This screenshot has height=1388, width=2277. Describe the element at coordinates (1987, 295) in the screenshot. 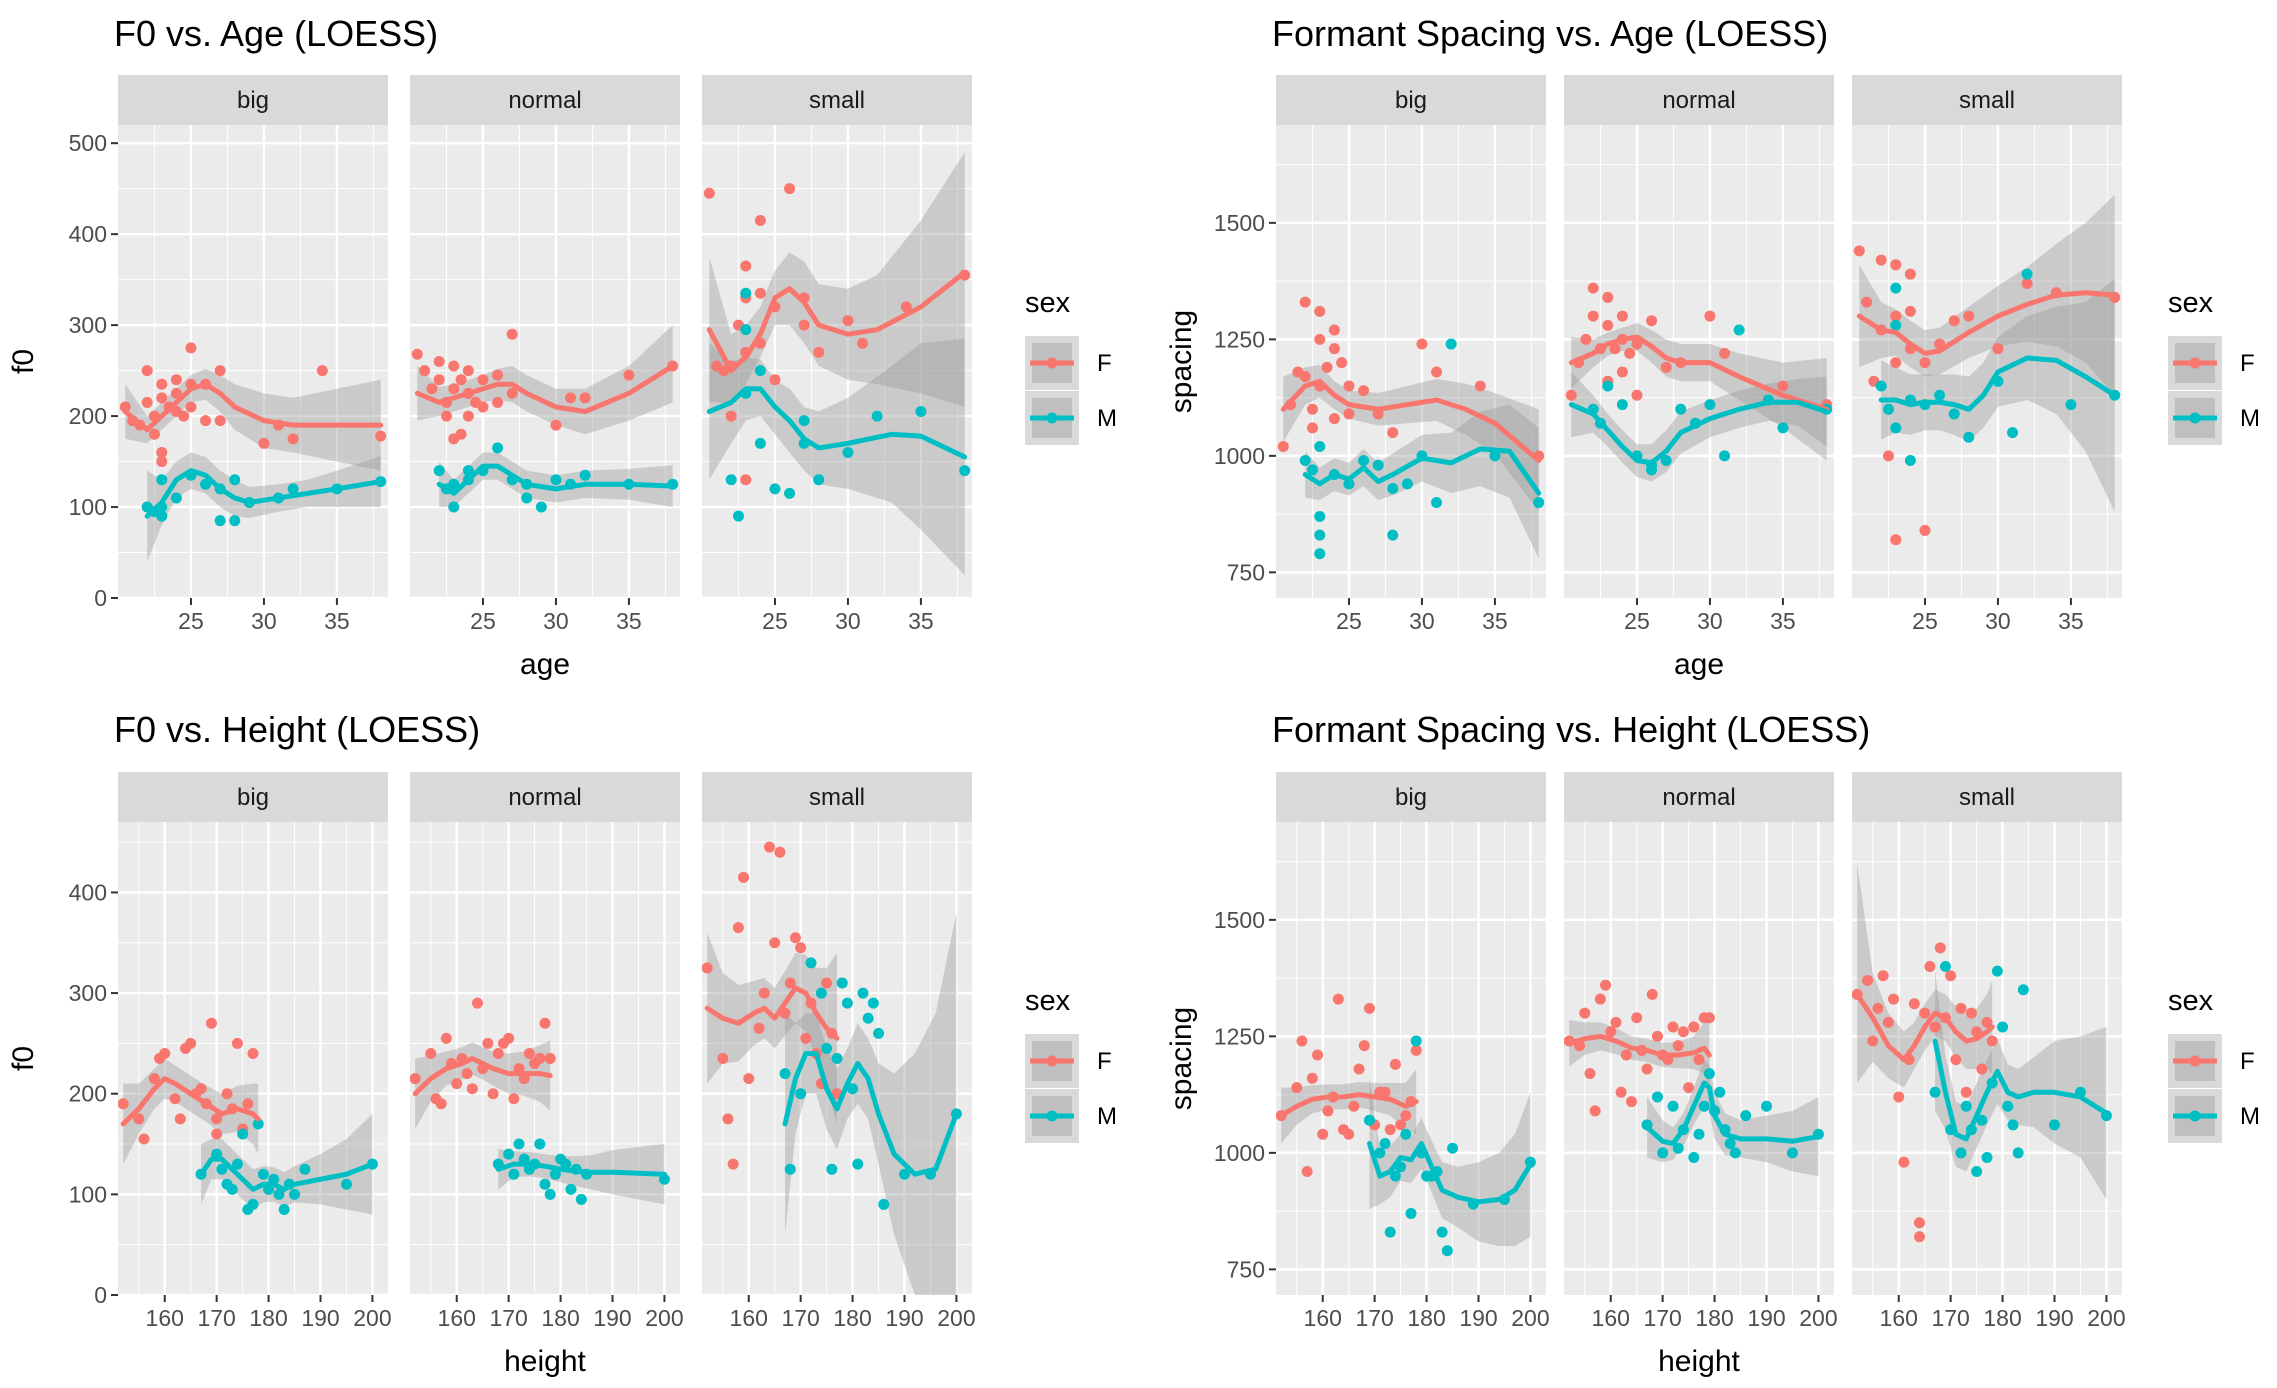

I see `confidence-band-F` at that location.